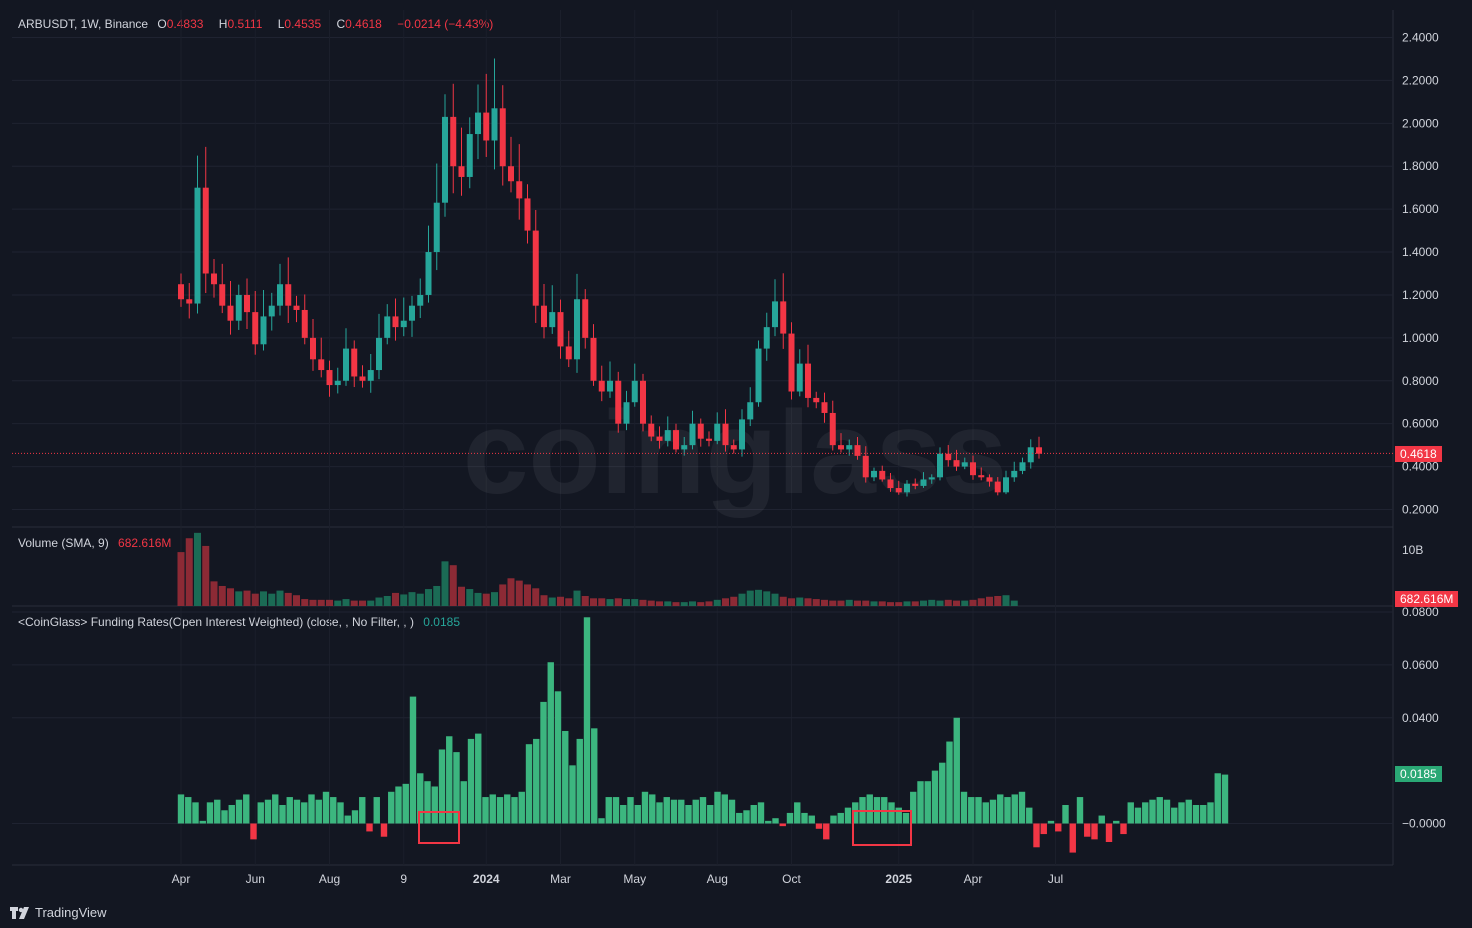  What do you see at coordinates (634, 879) in the screenshot?
I see `time-tick-label: May` at bounding box center [634, 879].